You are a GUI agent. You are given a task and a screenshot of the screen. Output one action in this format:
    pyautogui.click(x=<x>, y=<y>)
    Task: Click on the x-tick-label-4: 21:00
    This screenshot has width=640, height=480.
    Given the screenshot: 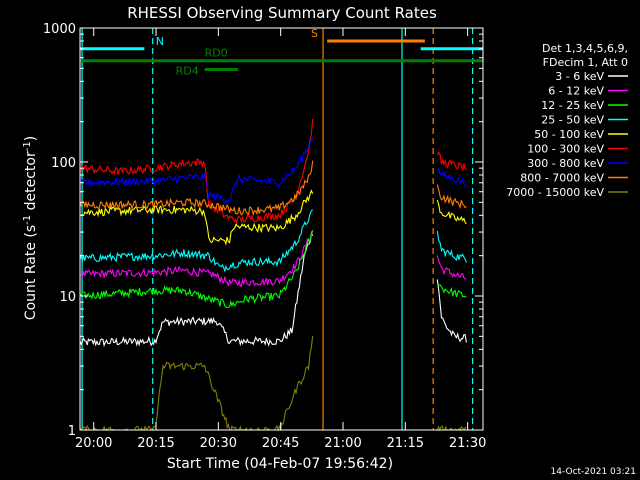 What is the action you would take?
    pyautogui.click(x=342, y=443)
    